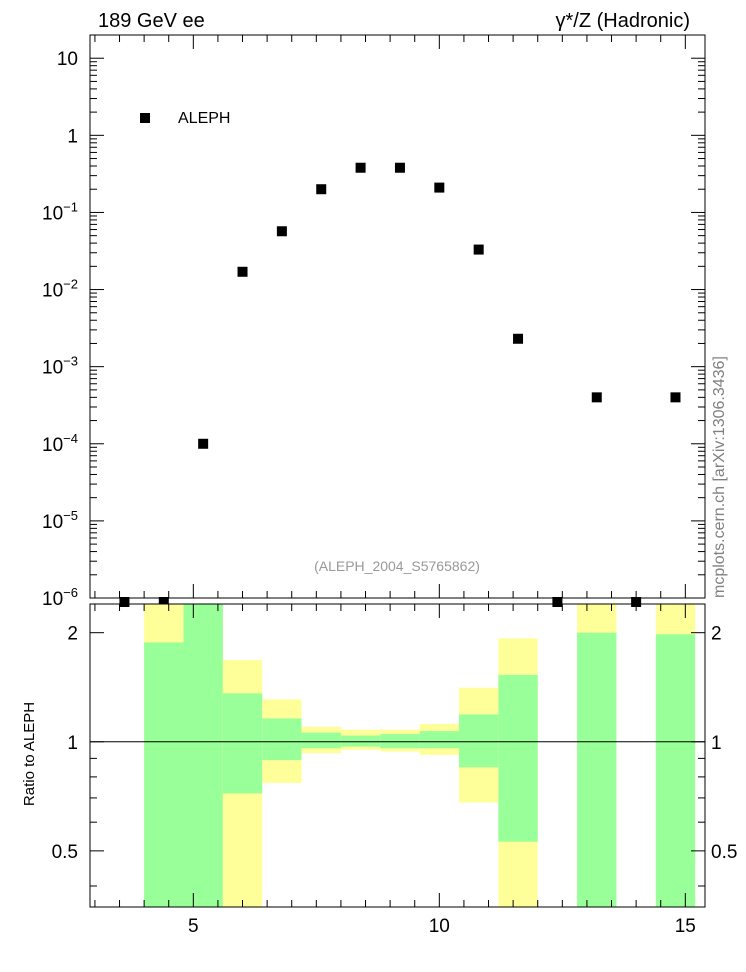 The height and width of the screenshot is (972, 746). Describe the element at coordinates (193, 926) in the screenshot. I see `x-tick-label-0: 5` at that location.